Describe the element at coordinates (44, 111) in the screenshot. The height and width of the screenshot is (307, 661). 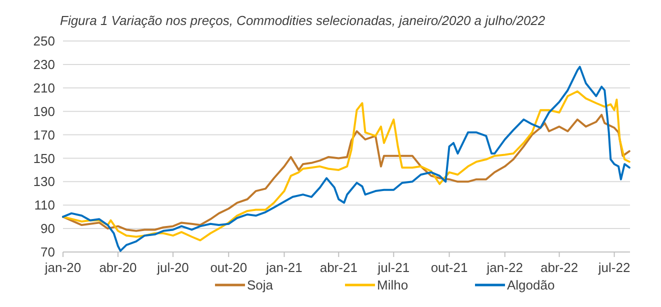
I see `y-tick-label: 190` at that location.